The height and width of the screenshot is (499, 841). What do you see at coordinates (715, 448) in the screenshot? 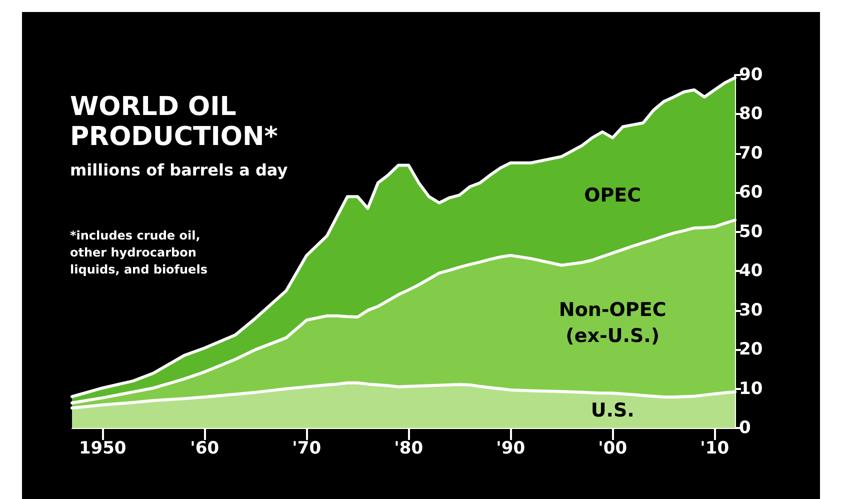
I see `x-tick-label: '10` at bounding box center [715, 448].